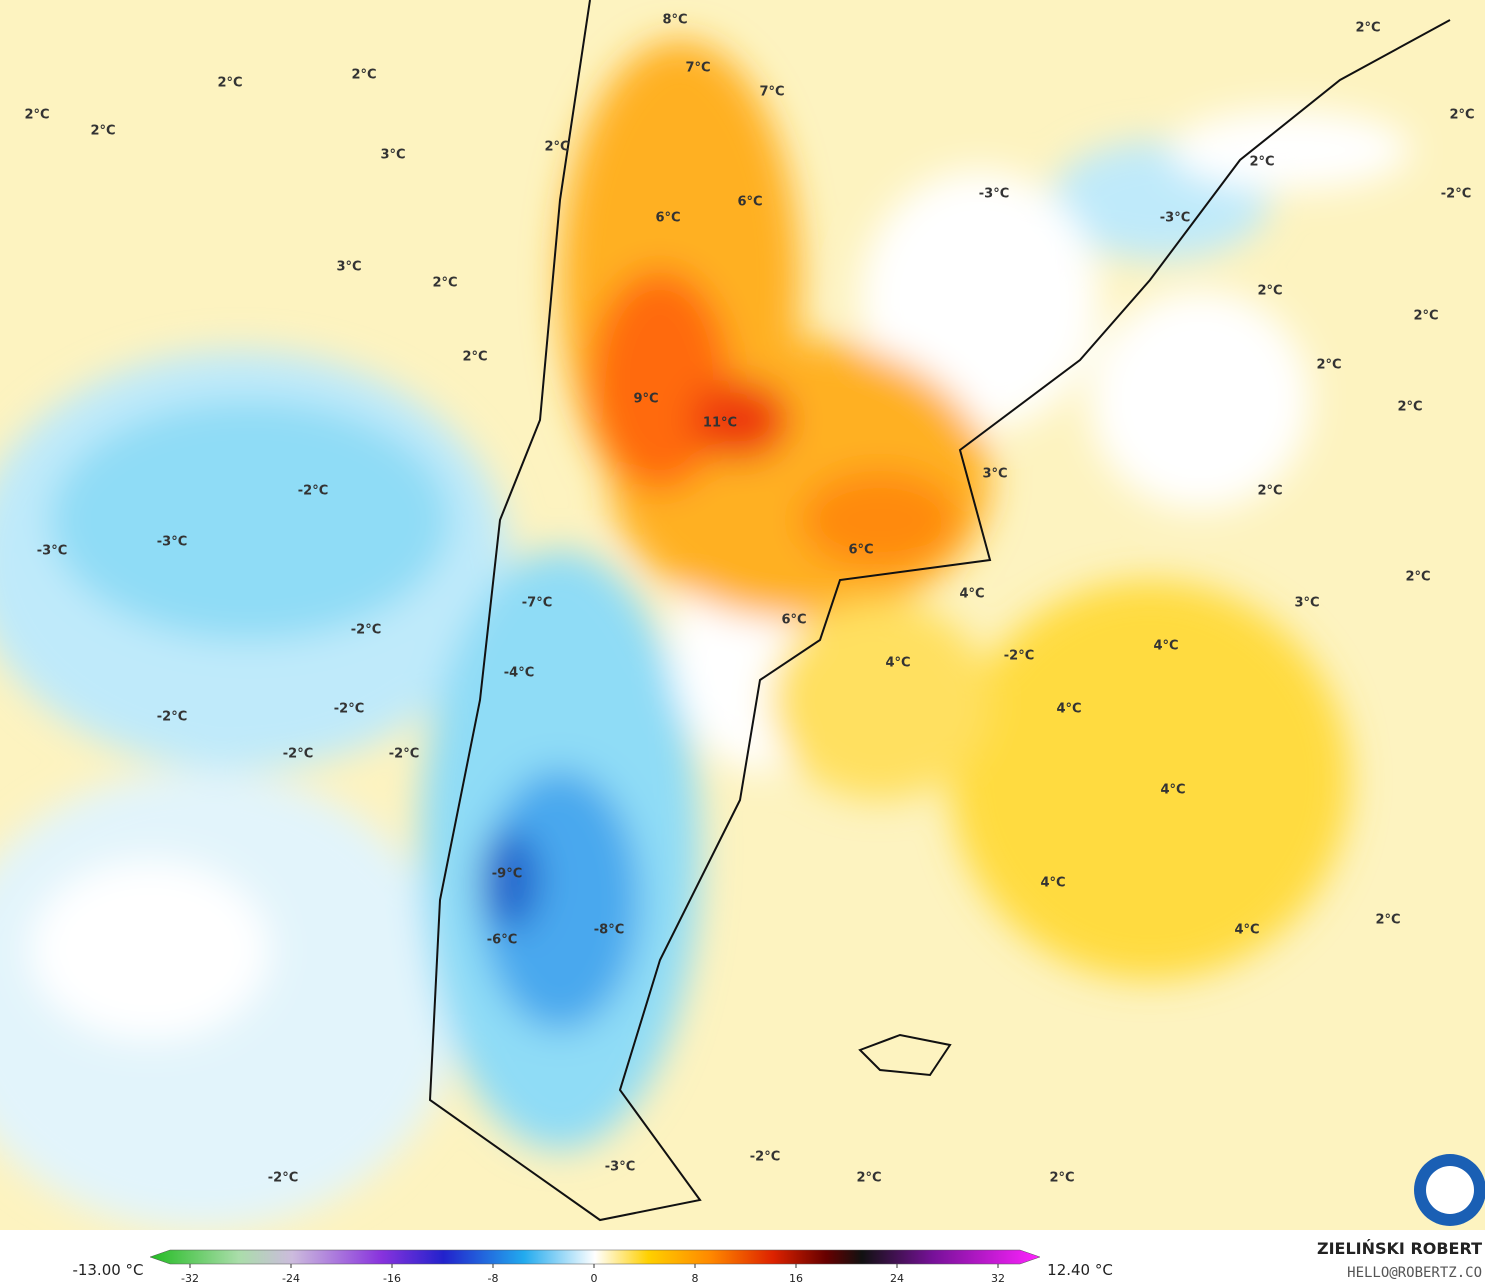 This screenshot has width=1485, height=1287. I want to click on tick-label: -24, so click(291, 1278).